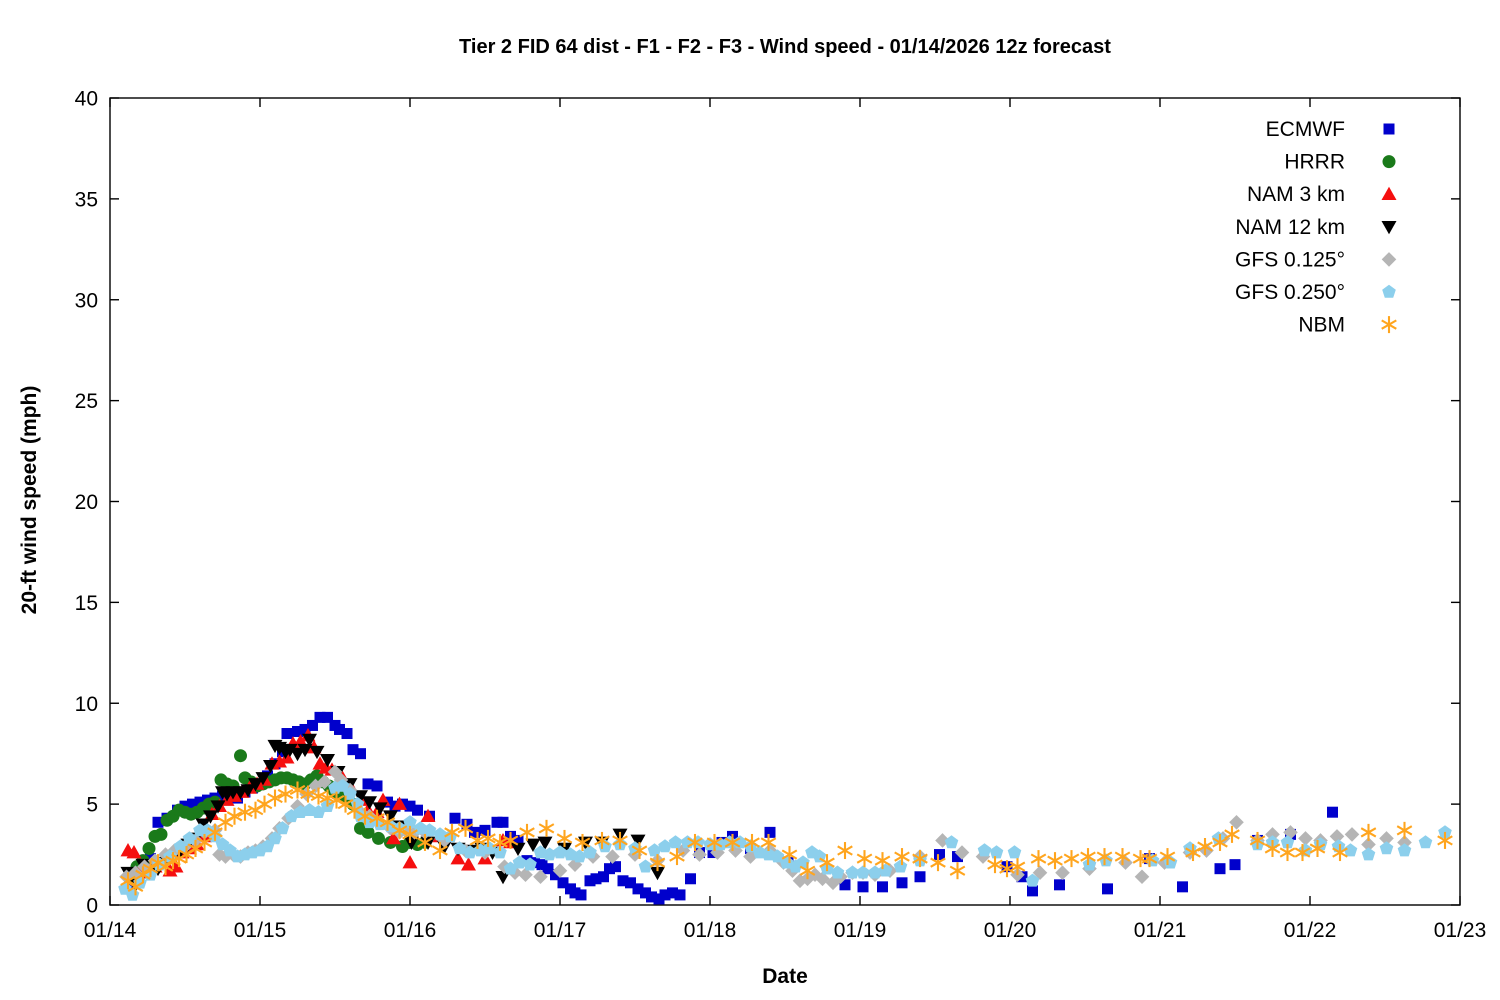  What do you see at coordinates (1316, 227) in the screenshot?
I see `legend-item-nam-12-km: NAM 12 km` at bounding box center [1316, 227].